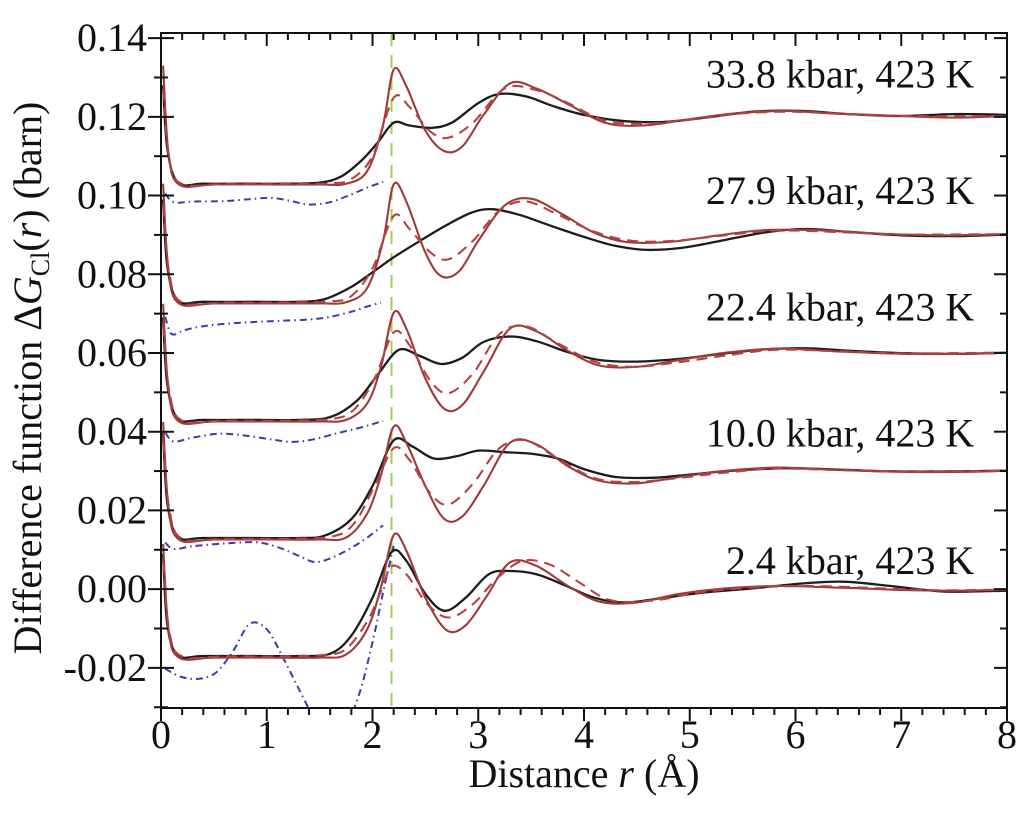 This screenshot has width=1029, height=815. I want to click on y-axis-tick-label: 0.02, so click(112, 509).